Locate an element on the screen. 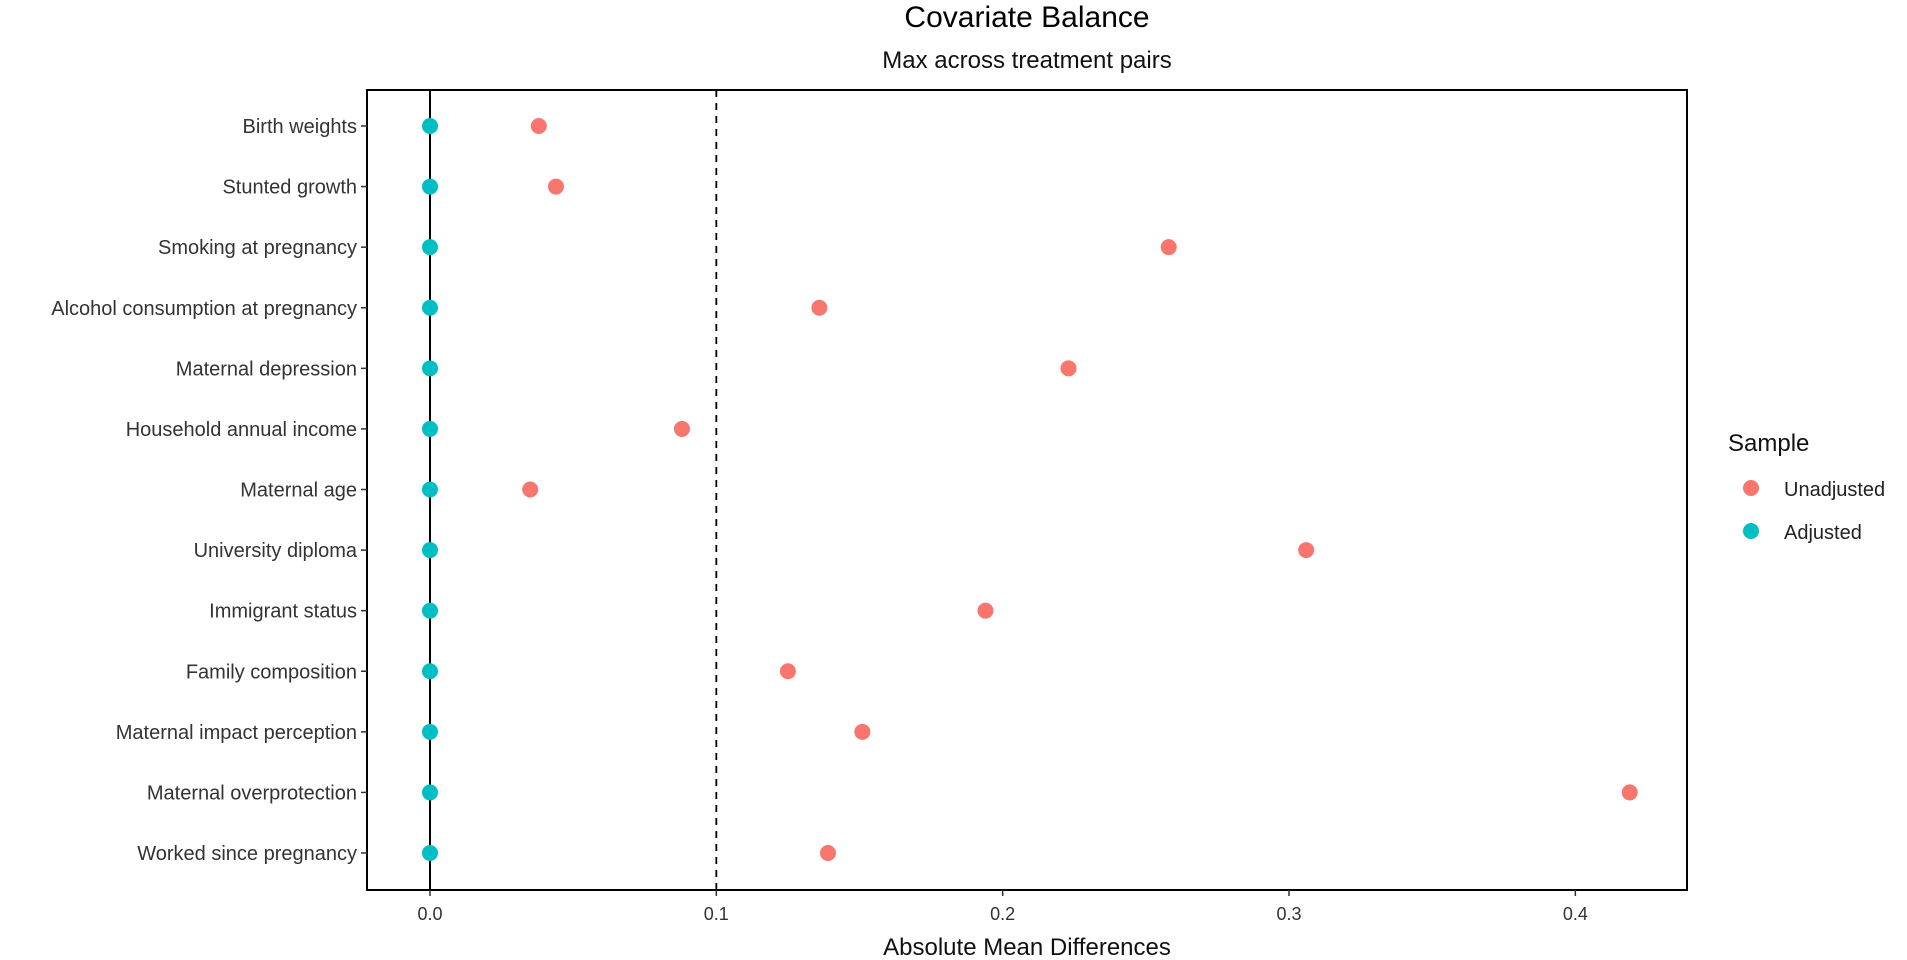  x-axis-ticks: 0.0 0.1 0.2 0.3 0.4 is located at coordinates (1002, 907).